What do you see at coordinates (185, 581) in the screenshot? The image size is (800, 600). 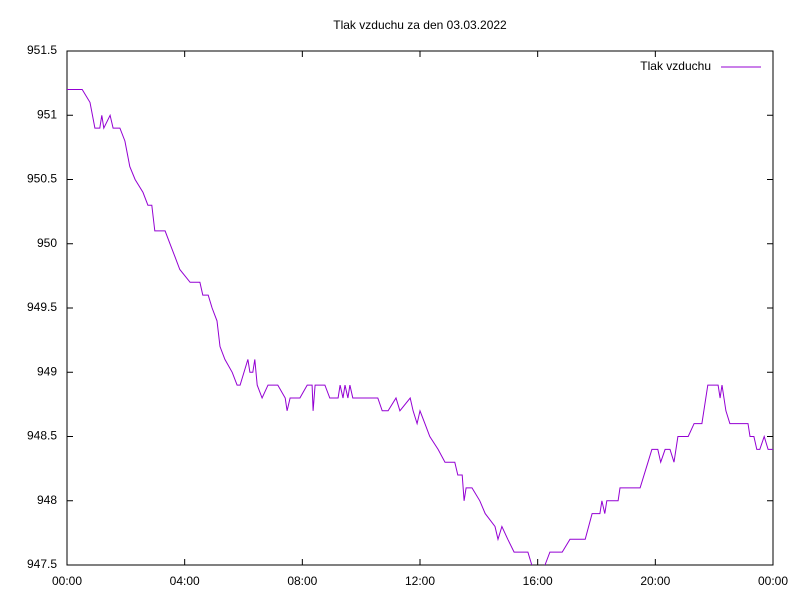 I see `x-tick-label: 04:00` at bounding box center [185, 581].